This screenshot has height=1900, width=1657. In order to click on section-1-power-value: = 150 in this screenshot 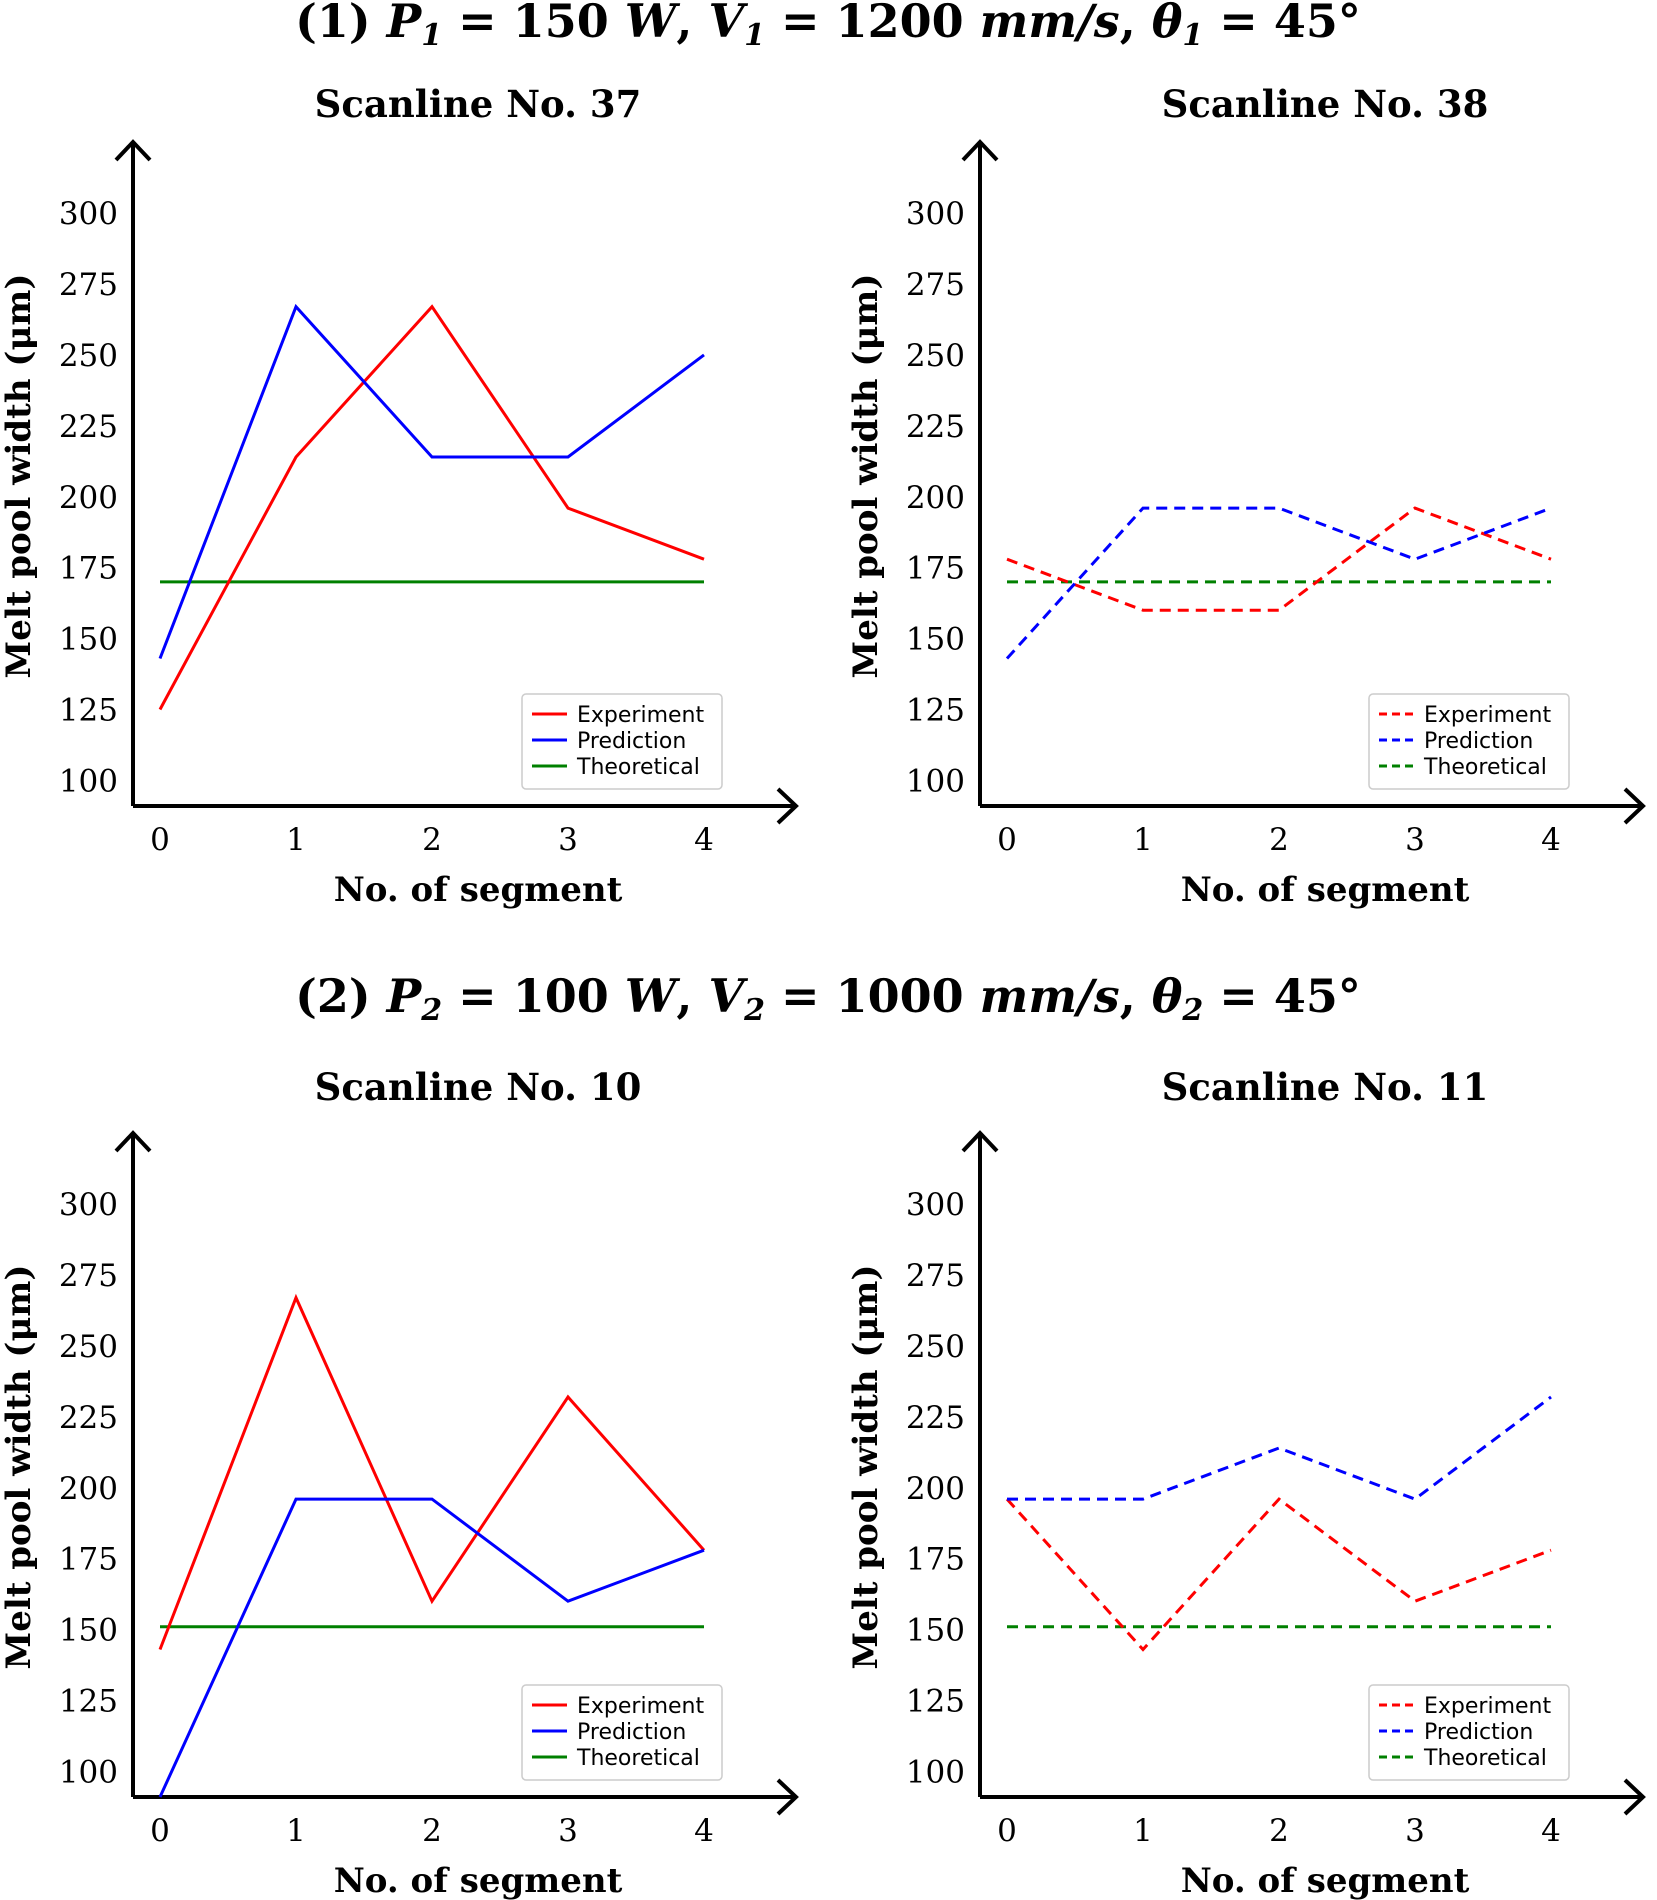, I will do `click(533, 24)`.